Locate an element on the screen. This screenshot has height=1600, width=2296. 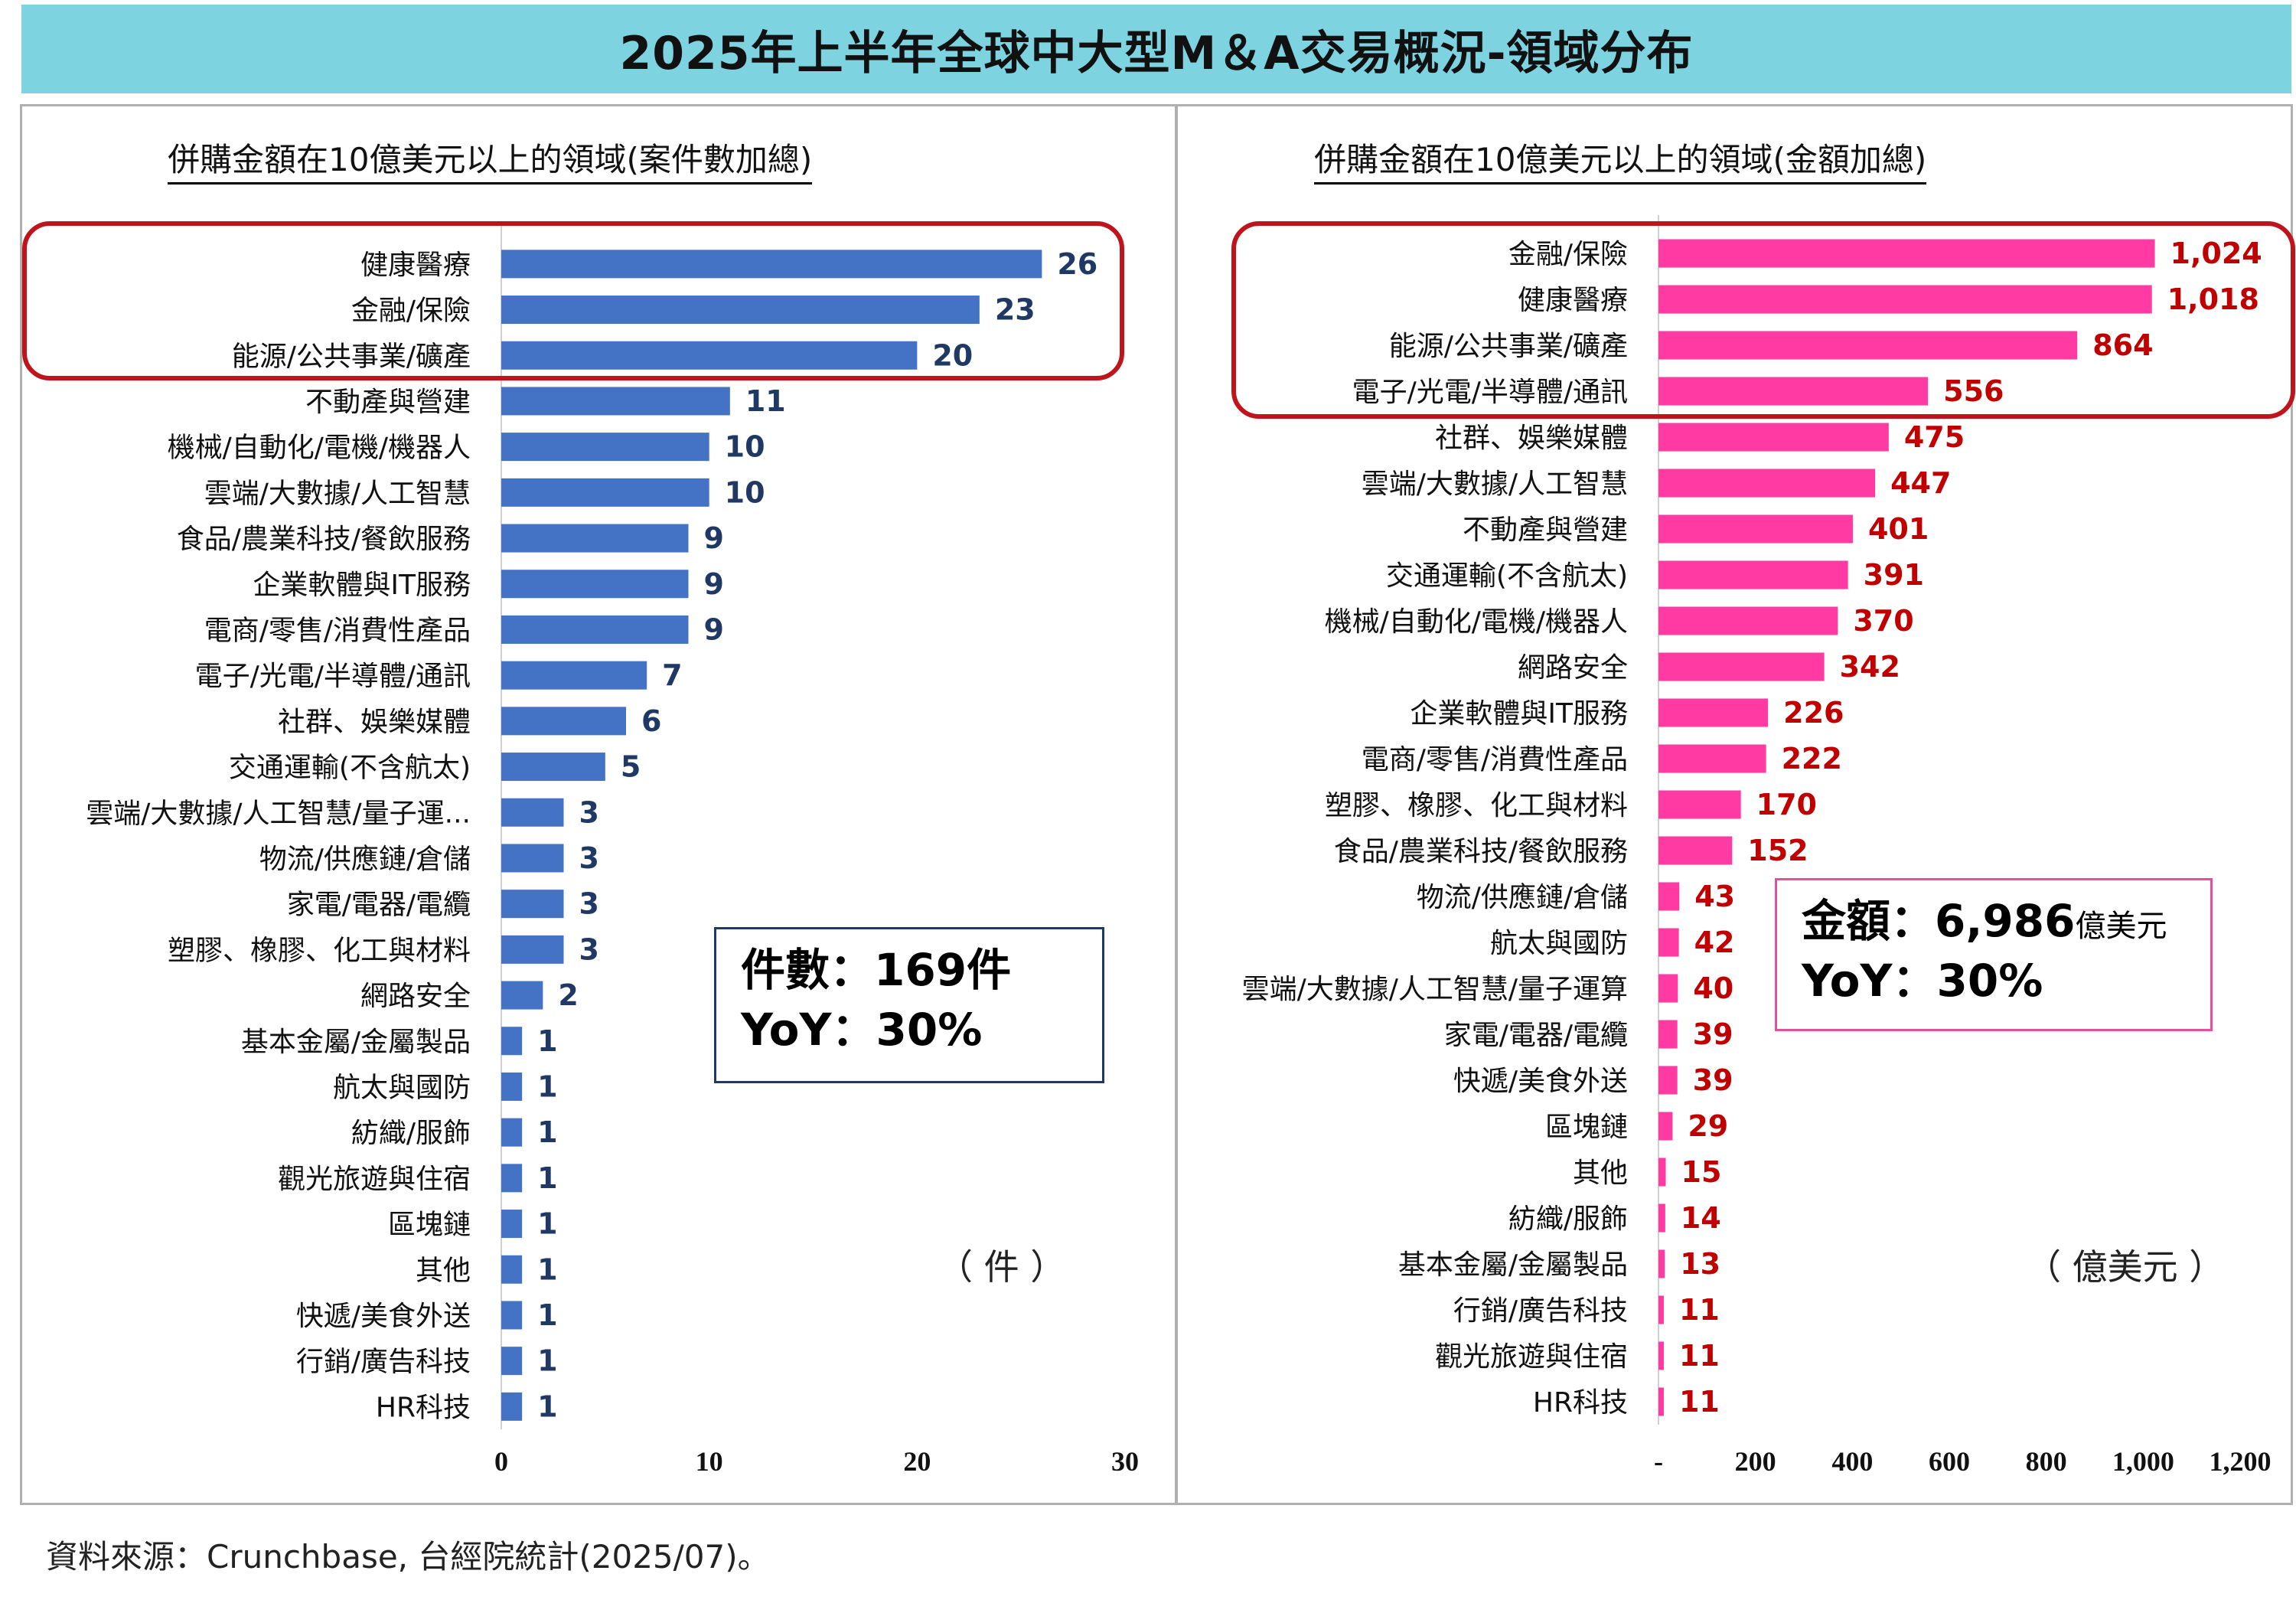
right-x-tick: 1,200 is located at coordinates (2241, 1461).